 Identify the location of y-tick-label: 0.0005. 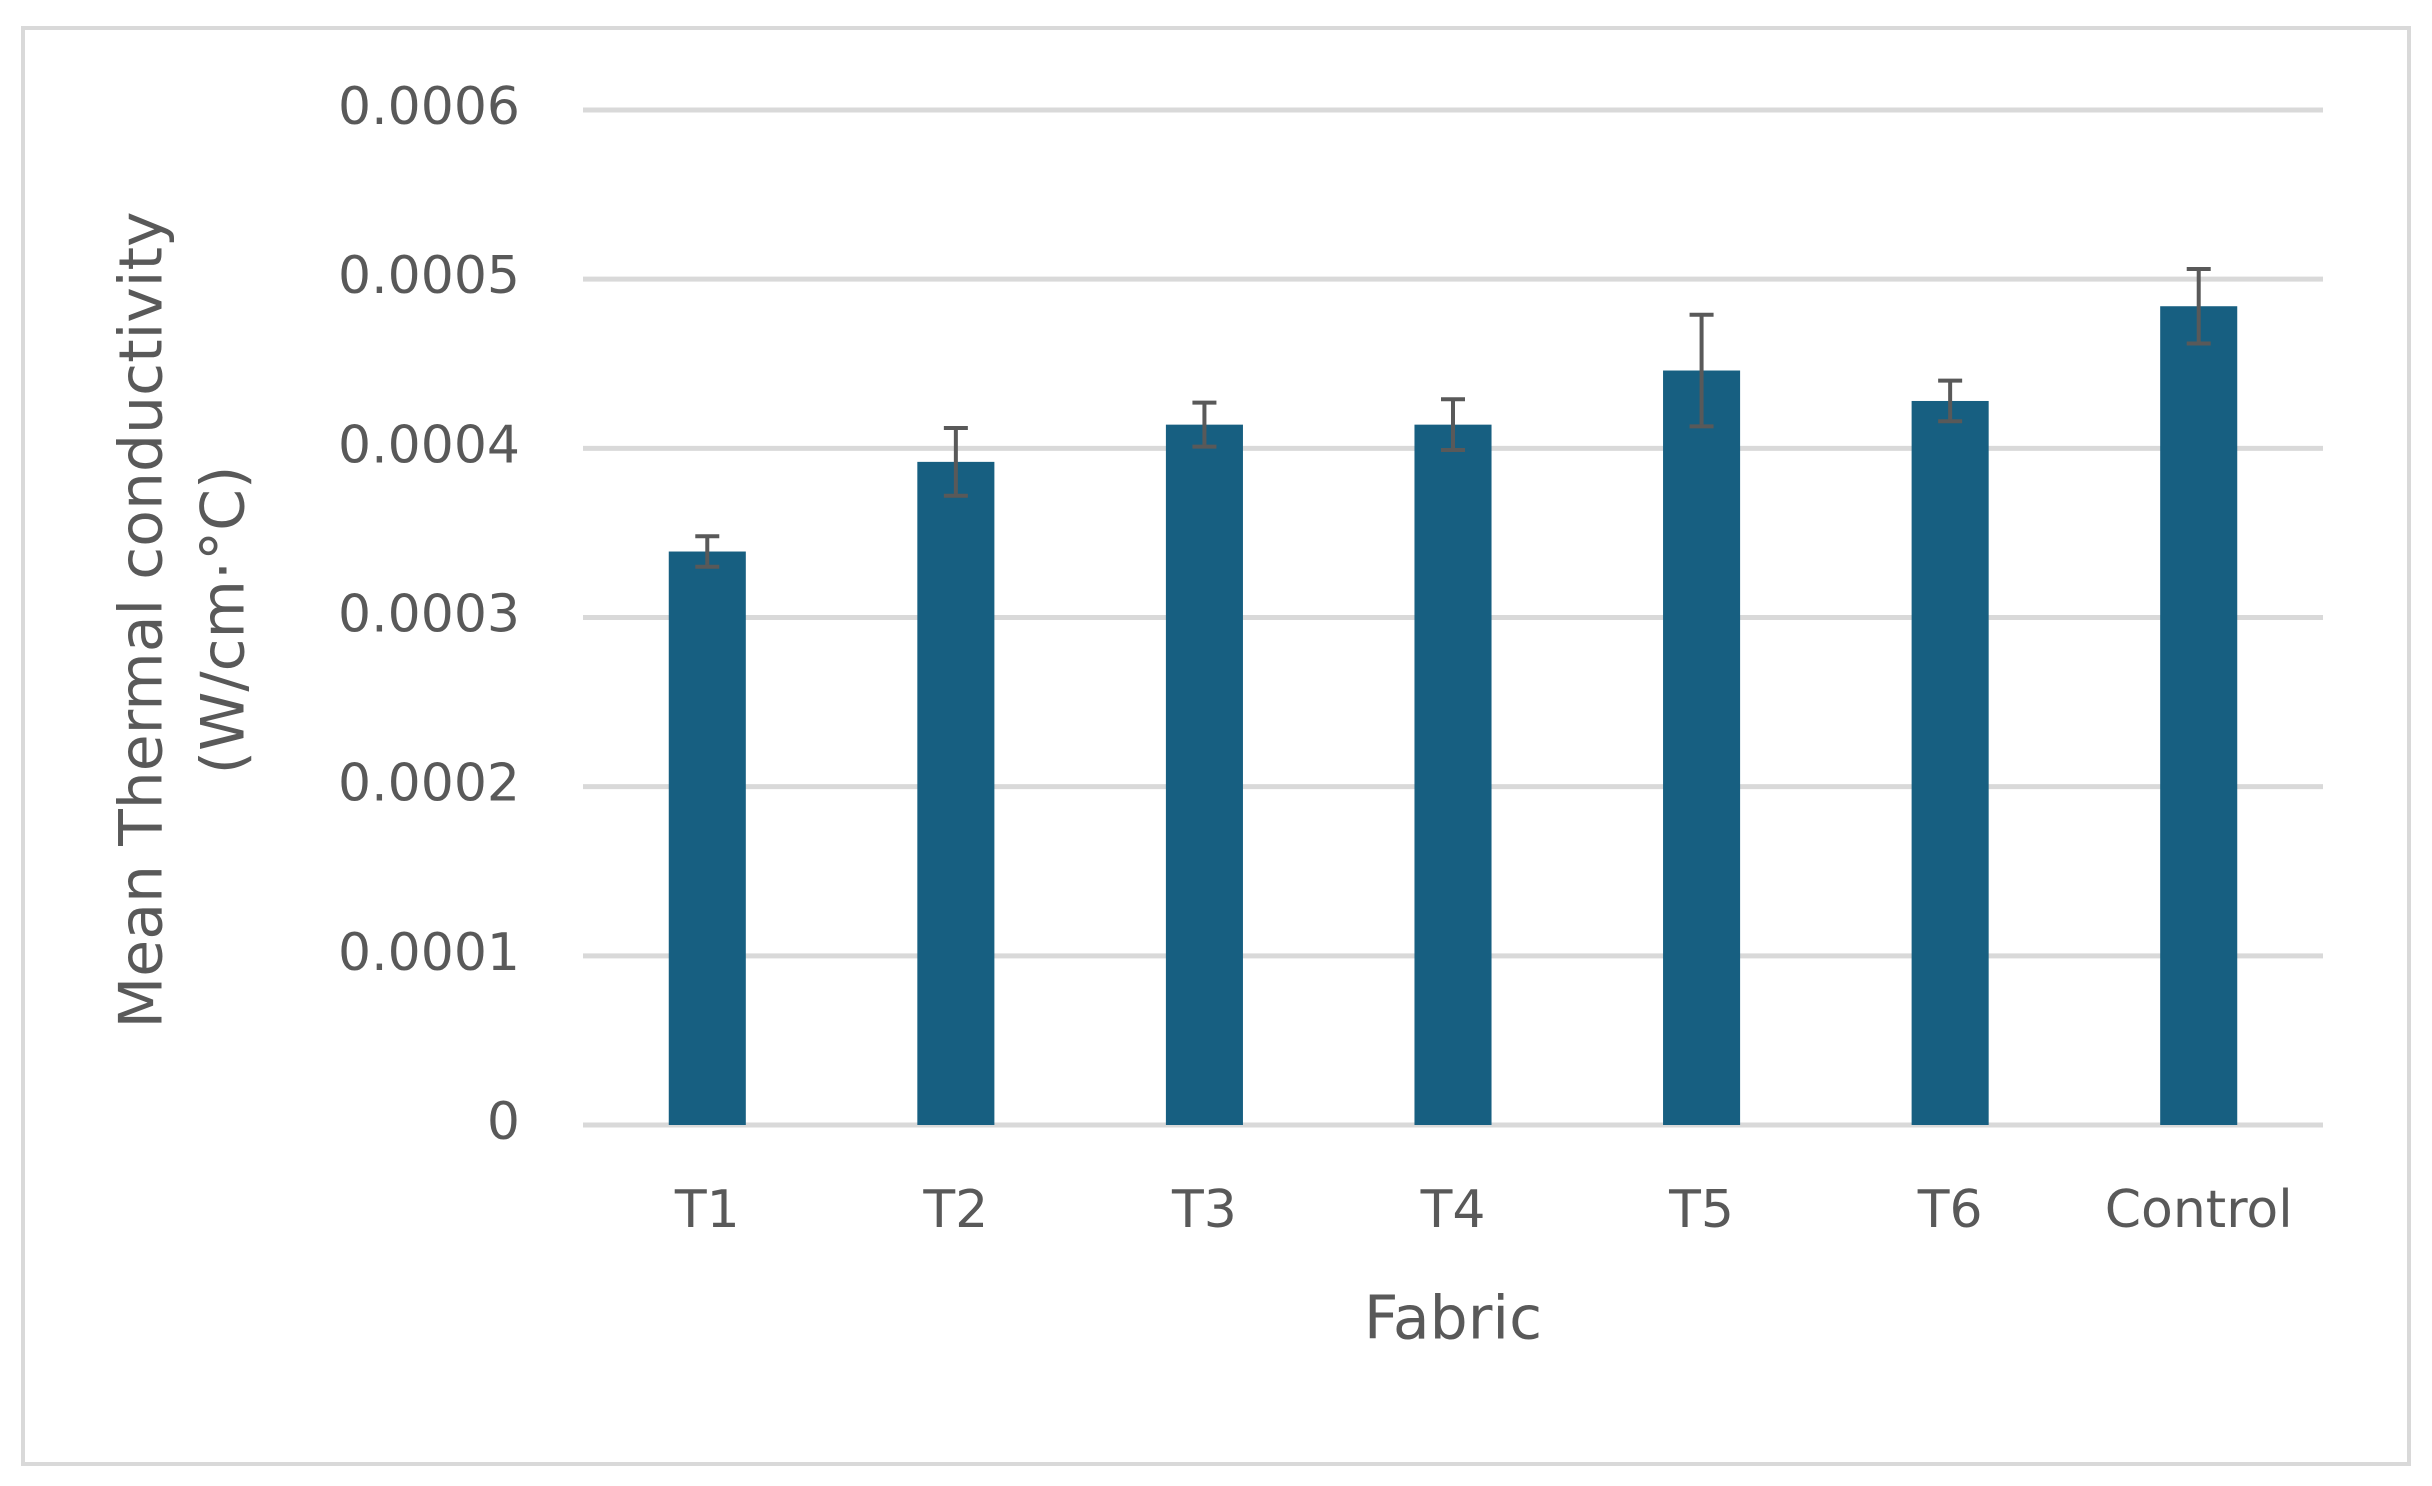
(429, 276).